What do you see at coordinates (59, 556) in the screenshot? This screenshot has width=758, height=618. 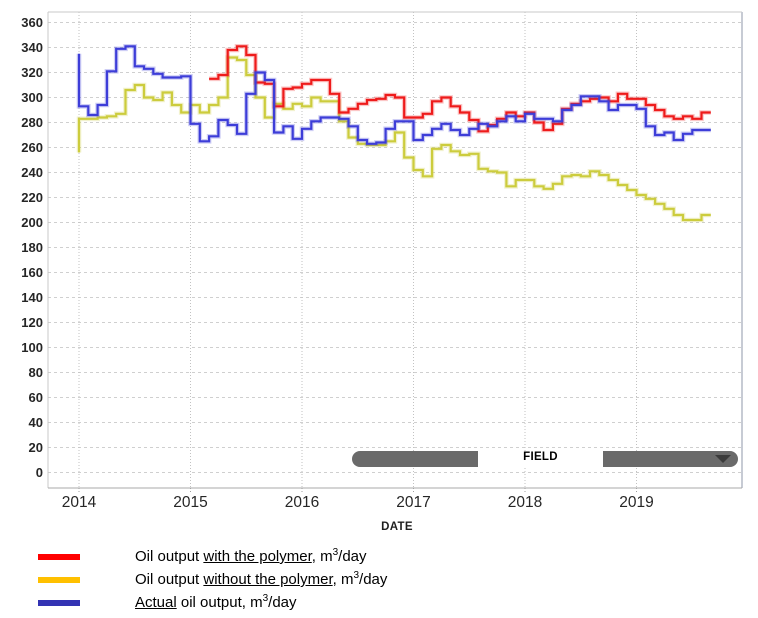 I see `red-line-swatch` at bounding box center [59, 556].